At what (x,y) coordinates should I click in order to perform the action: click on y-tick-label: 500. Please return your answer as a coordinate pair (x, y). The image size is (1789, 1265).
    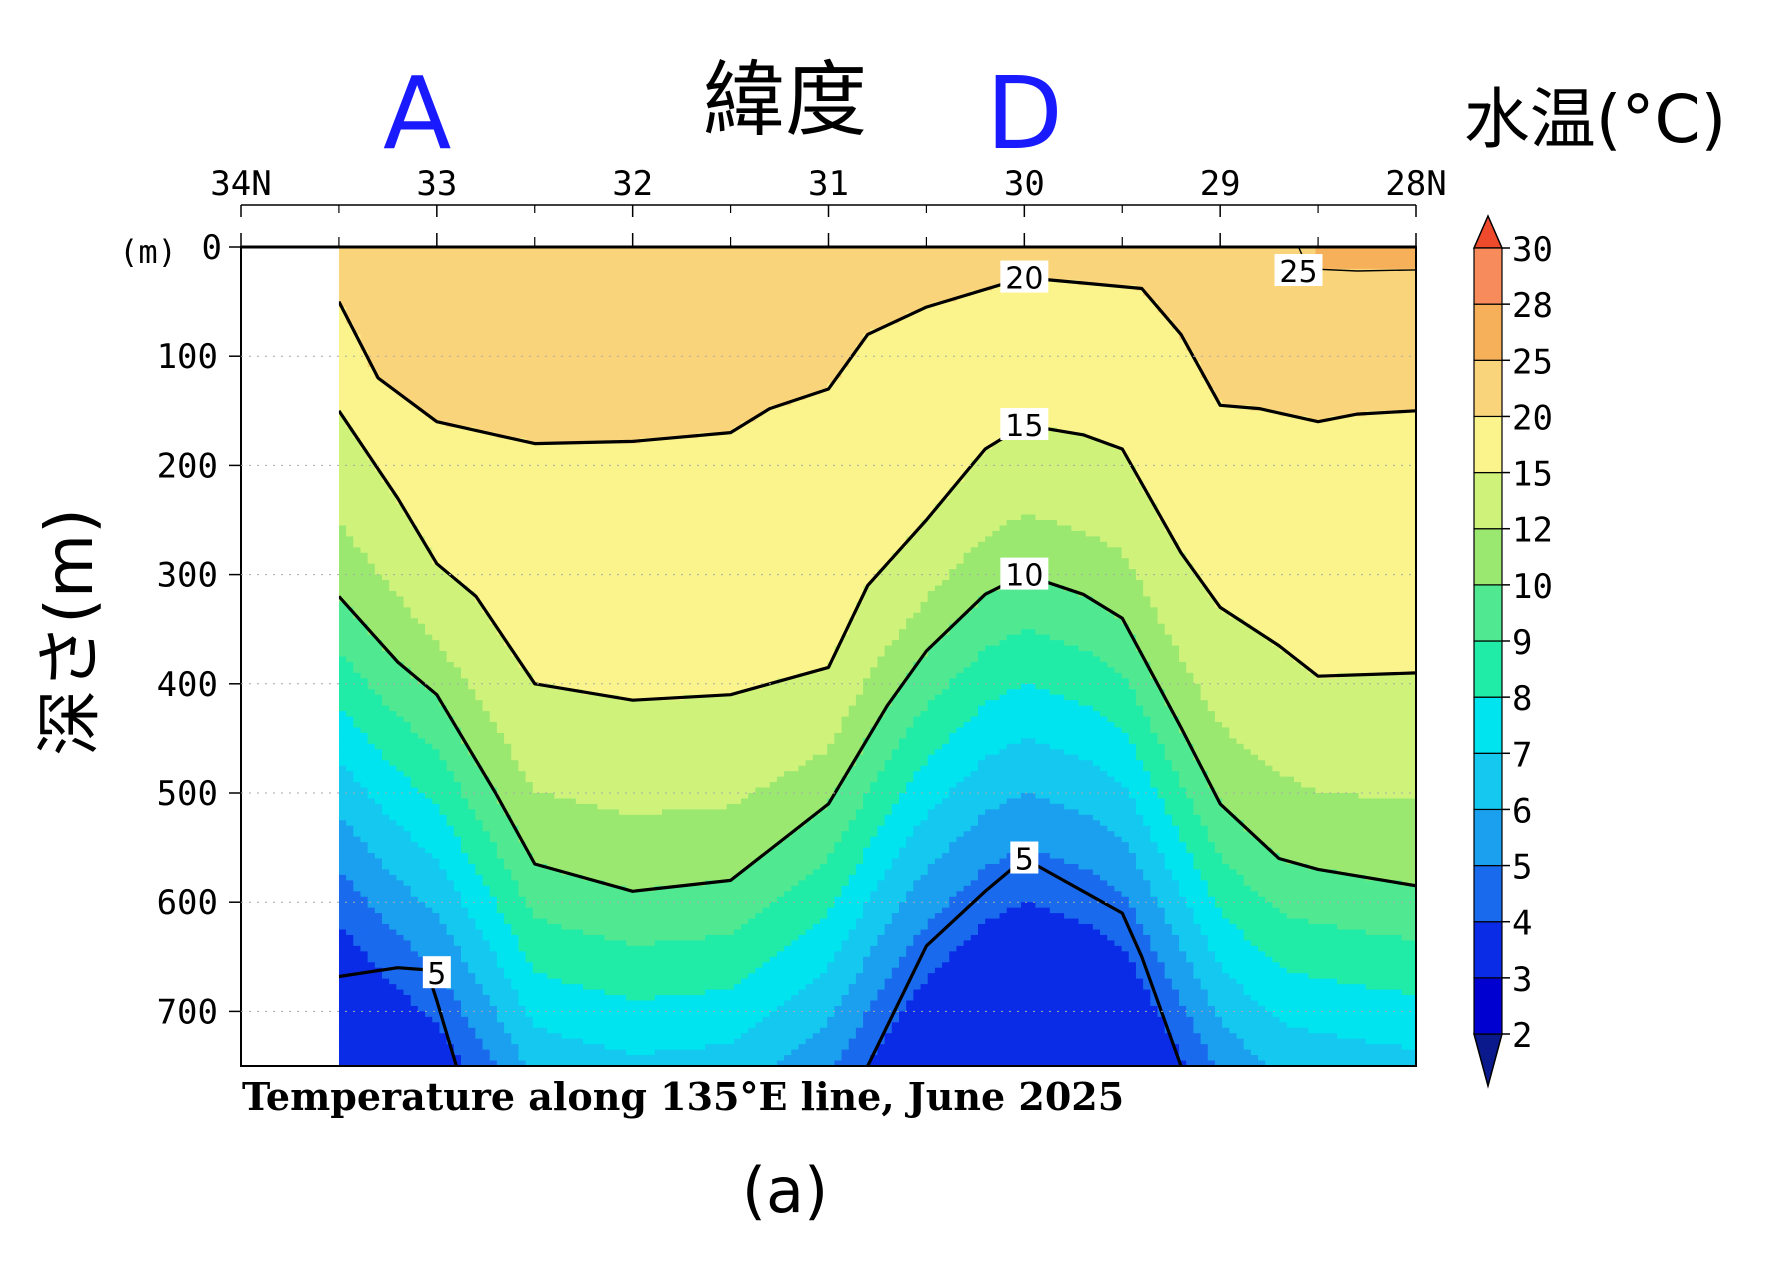
    Looking at the image, I should click on (187, 794).